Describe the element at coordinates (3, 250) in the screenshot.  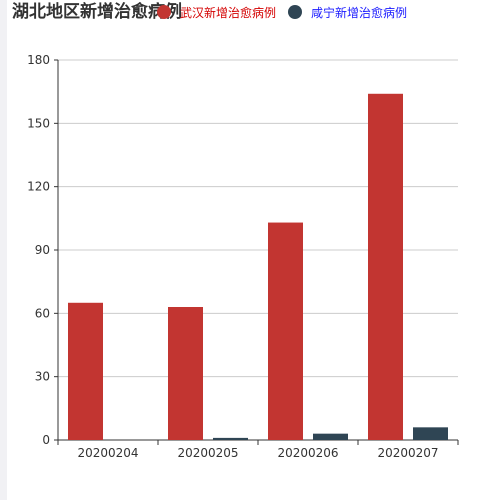
I see `left-edge-strip` at that location.